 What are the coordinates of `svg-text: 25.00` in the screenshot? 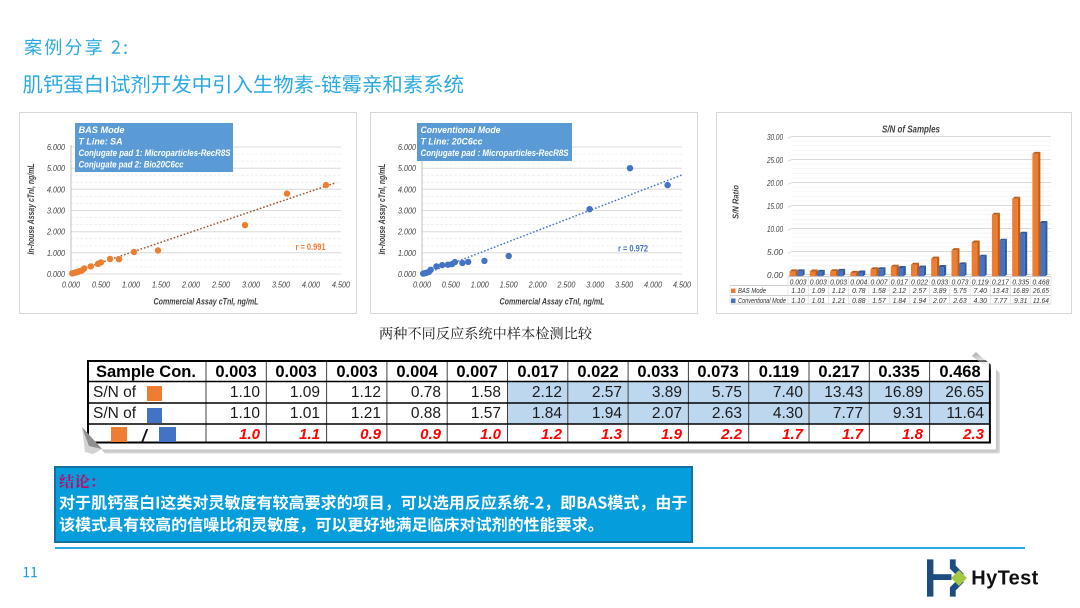 It's located at (774, 160).